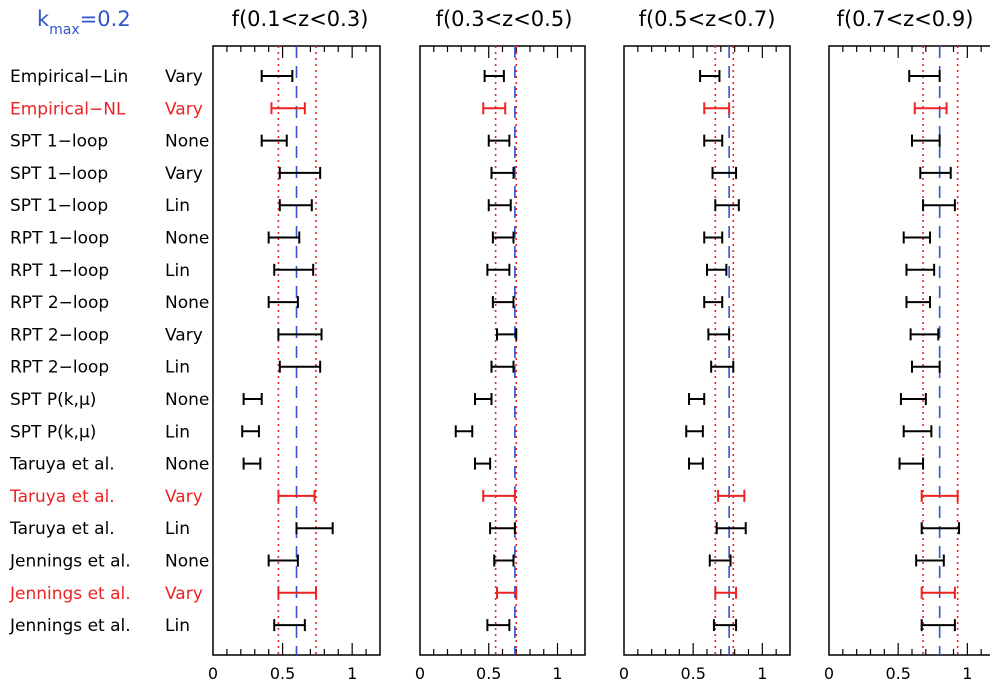 The image size is (990, 687). Describe the element at coordinates (707, 19) in the screenshot. I see `panel-title: f(0.5<z<0.7)` at that location.